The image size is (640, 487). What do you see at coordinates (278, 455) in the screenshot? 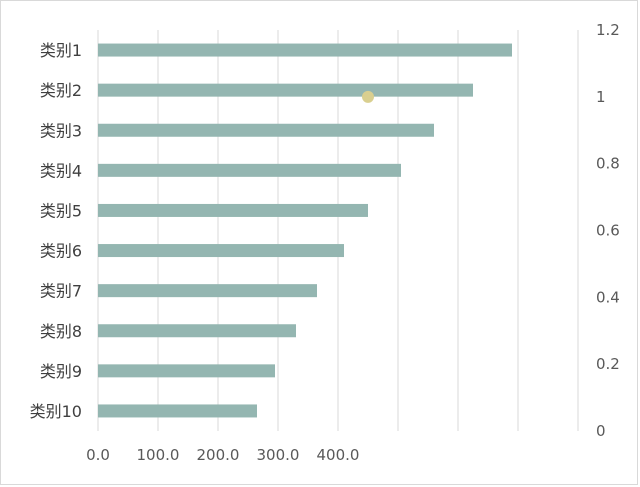
I see `x-tick-label-3: 300.0` at bounding box center [278, 455].